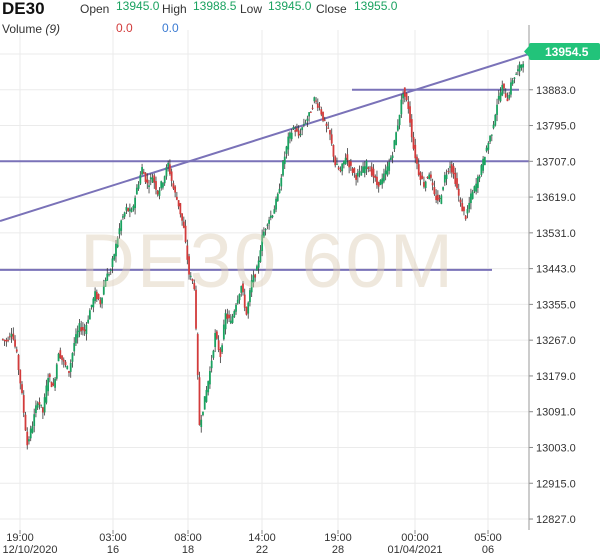 The height and width of the screenshot is (558, 601). I want to click on x-tick-date: 06, so click(488, 550).